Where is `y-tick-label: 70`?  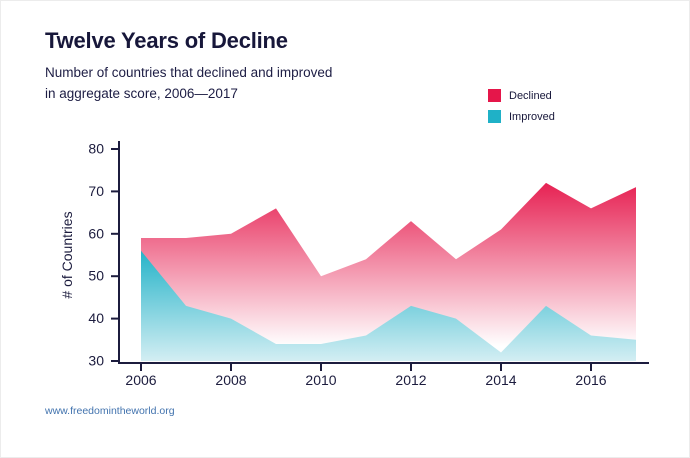
y-tick-label: 70 is located at coordinates (96, 191).